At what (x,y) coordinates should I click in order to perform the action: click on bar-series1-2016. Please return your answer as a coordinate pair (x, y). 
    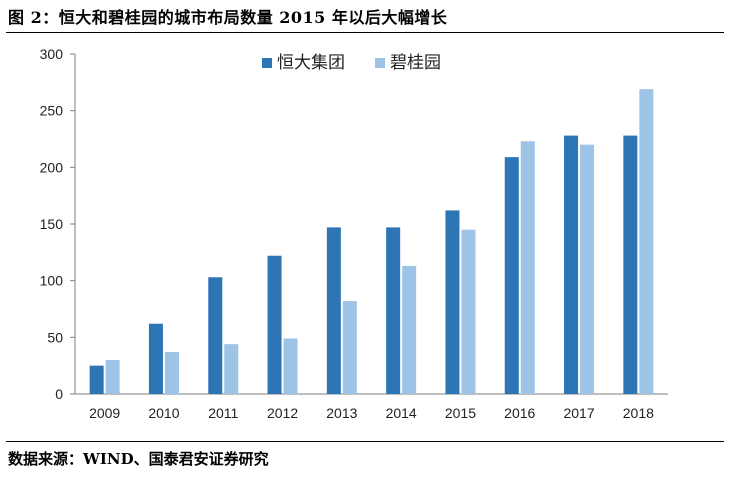
    Looking at the image, I should click on (511, 275).